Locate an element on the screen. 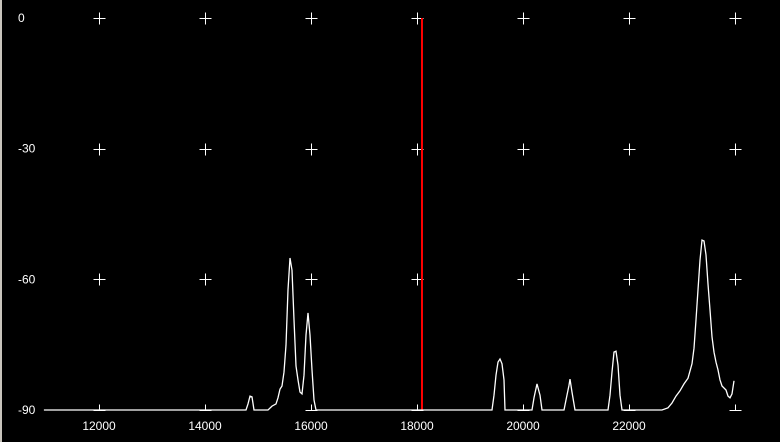 The width and height of the screenshot is (780, 442). y-tick-label: -60 is located at coordinates (27, 279).